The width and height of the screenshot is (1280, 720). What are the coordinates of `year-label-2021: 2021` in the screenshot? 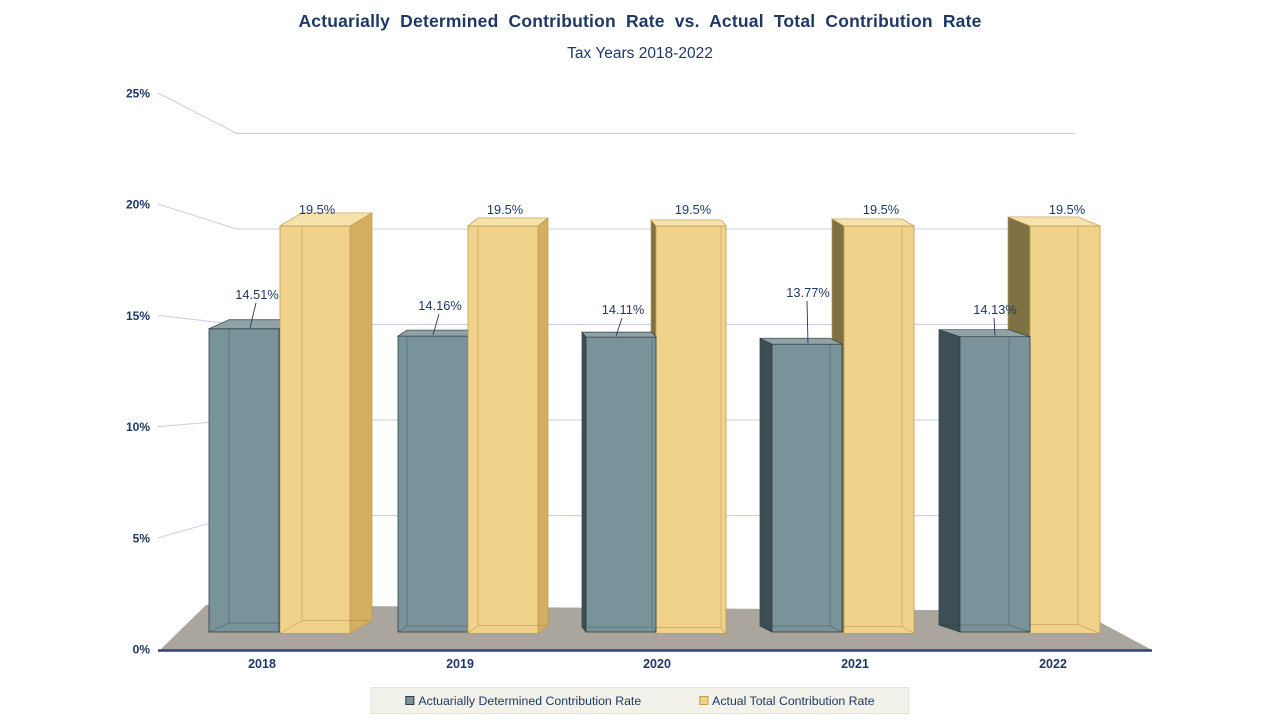 It's located at (855, 664).